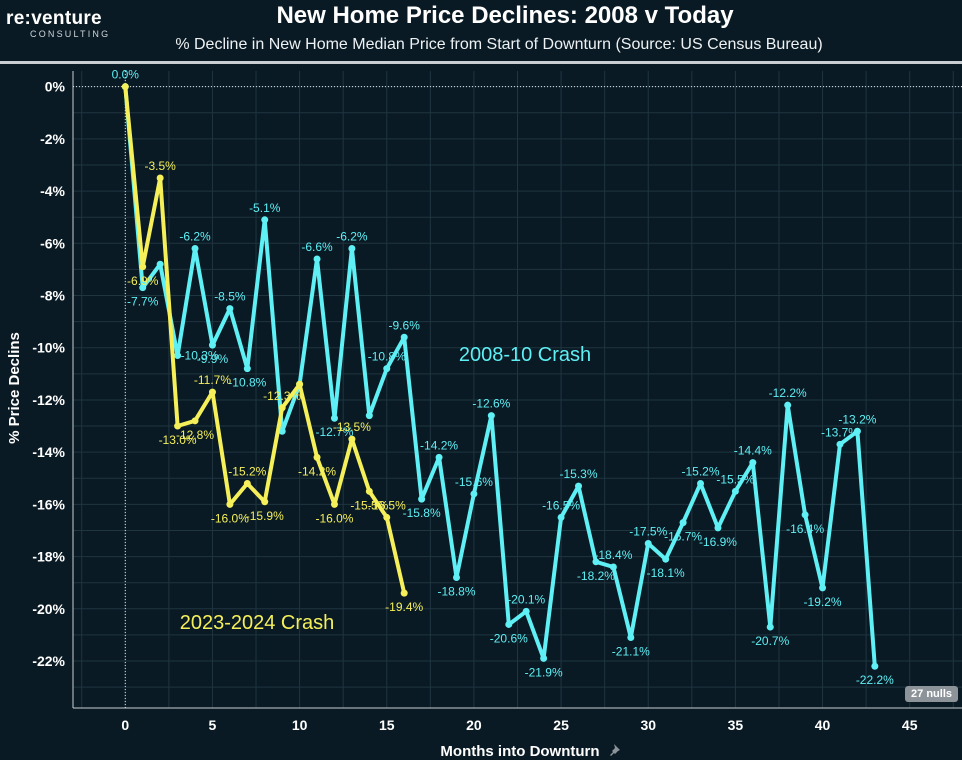  What do you see at coordinates (48, 609) in the screenshot?
I see `y-tick-label: -20%` at bounding box center [48, 609].